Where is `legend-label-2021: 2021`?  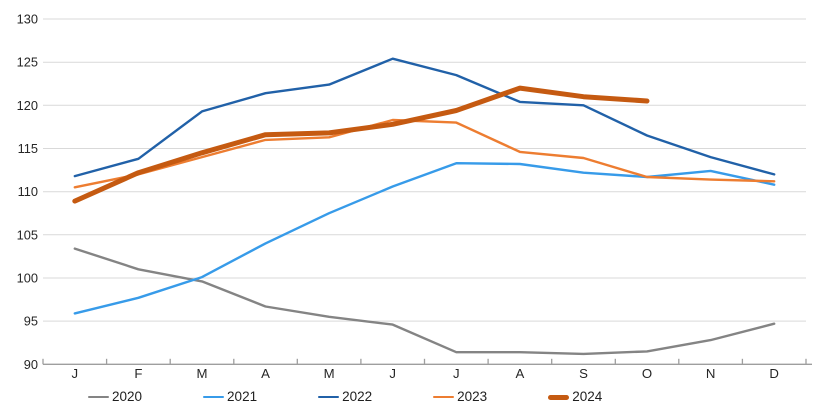
legend-label-2021: 2021 is located at coordinates (242, 396).